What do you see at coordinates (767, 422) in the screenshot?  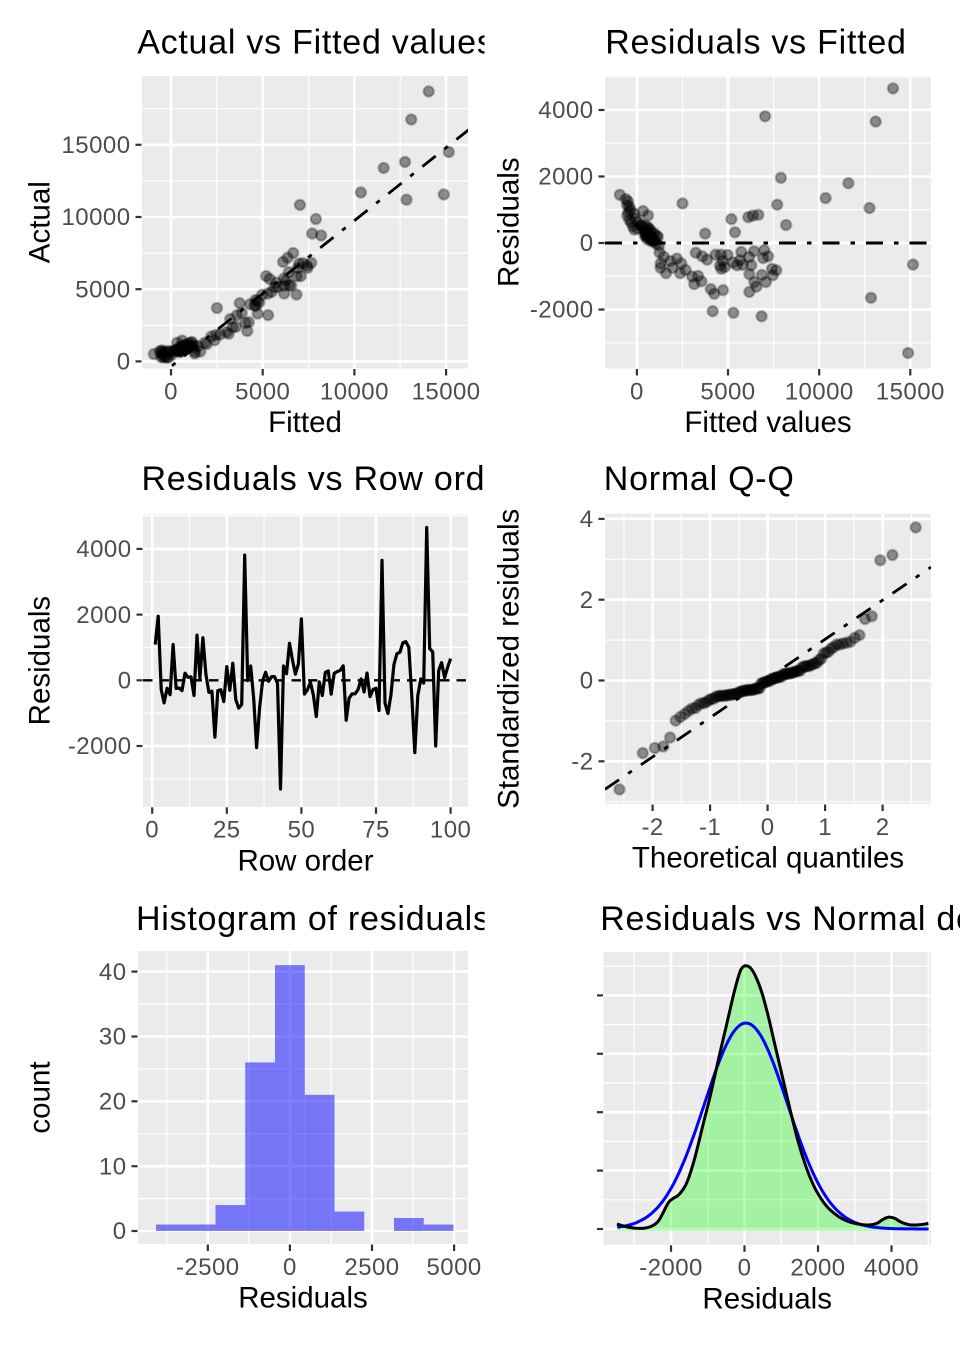 I see `svg-text: Fitted values` at bounding box center [767, 422].